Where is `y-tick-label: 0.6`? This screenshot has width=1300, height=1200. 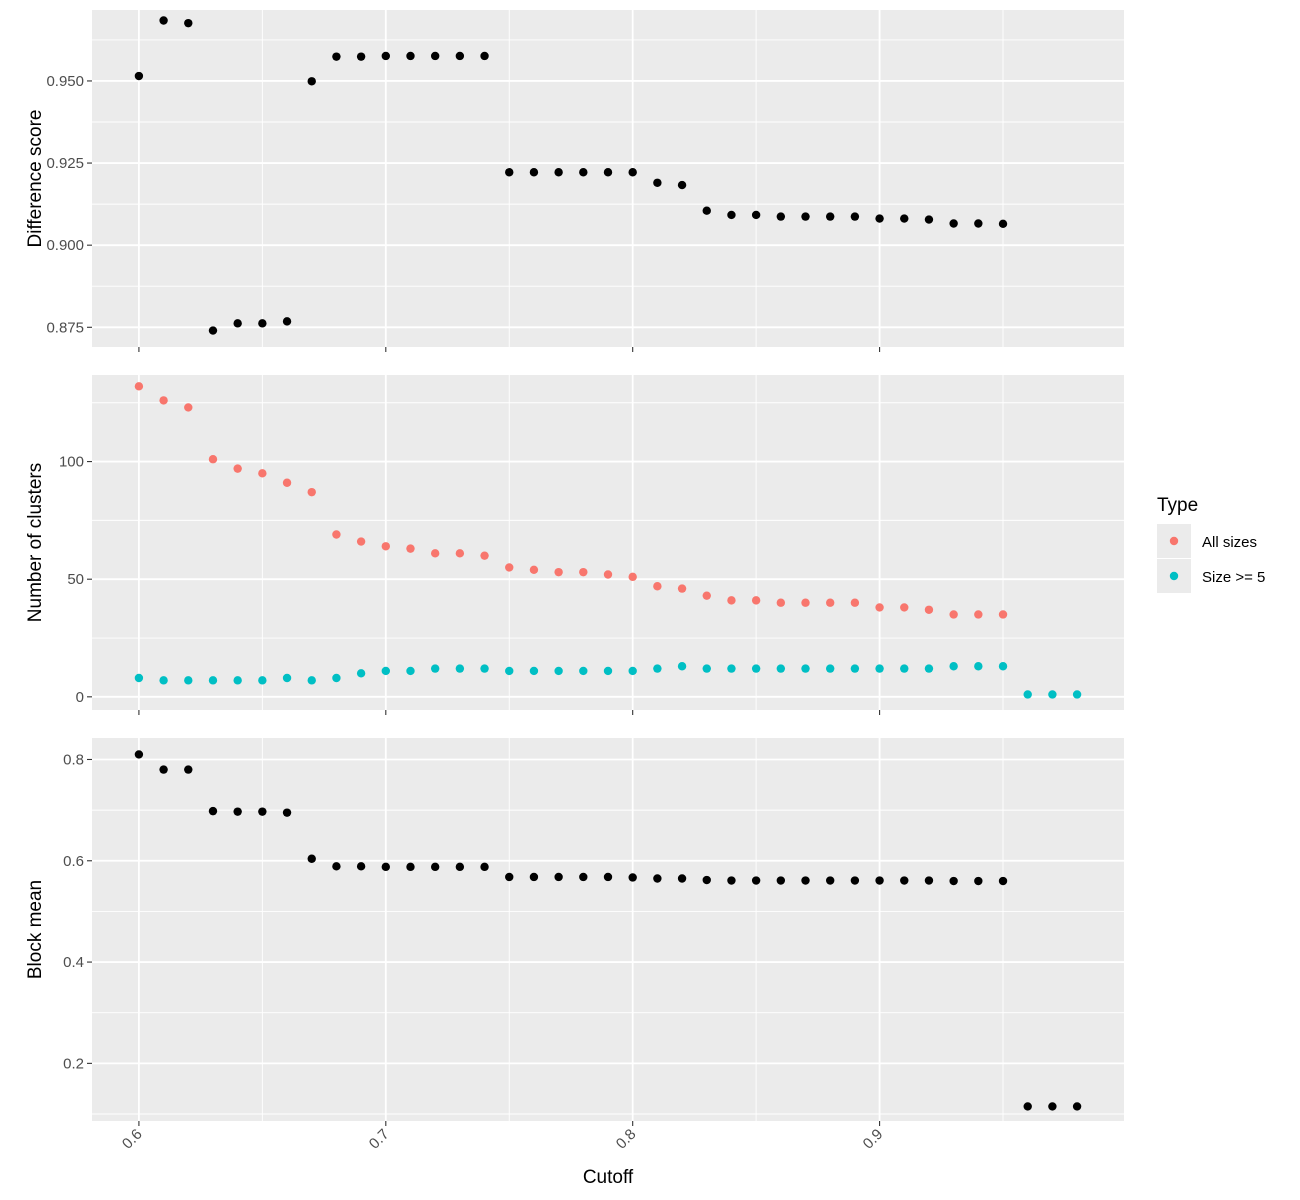
y-tick-label: 0.6 is located at coordinates (73, 861).